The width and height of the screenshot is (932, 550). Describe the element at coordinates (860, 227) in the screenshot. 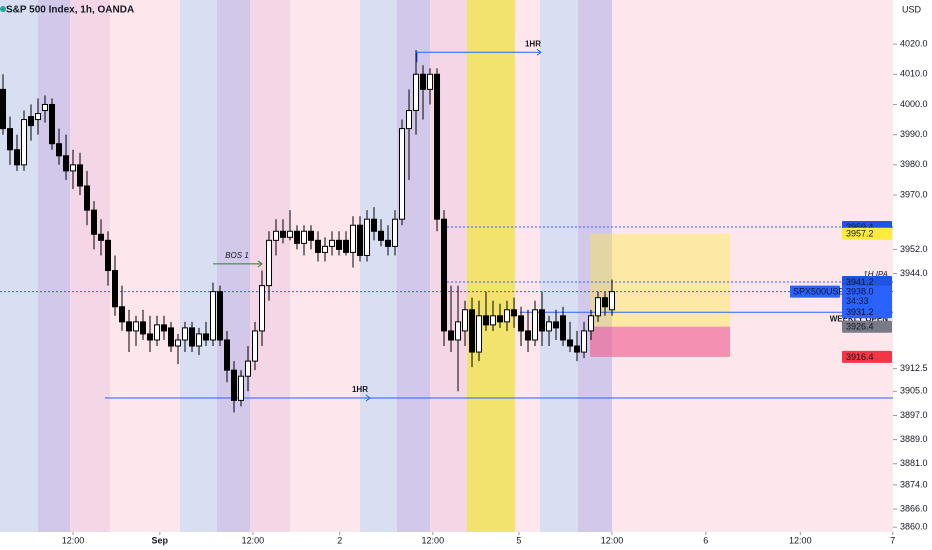

I see `price-tag-label: 3959.4` at that location.